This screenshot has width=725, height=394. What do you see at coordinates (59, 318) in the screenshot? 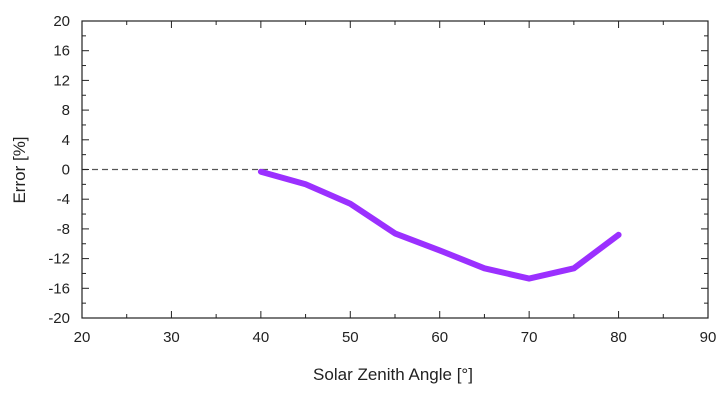
I see `y-tick-label: -20` at bounding box center [59, 318].